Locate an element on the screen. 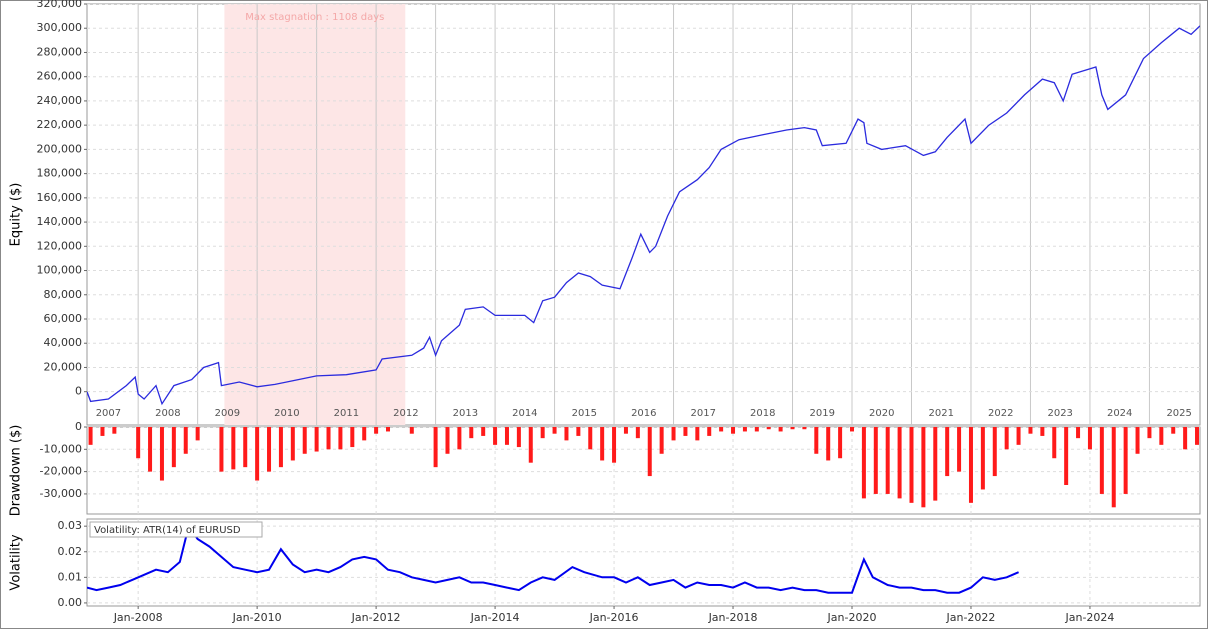 The image size is (1208, 629). y-tick-label: 100,000 is located at coordinates (60, 270).